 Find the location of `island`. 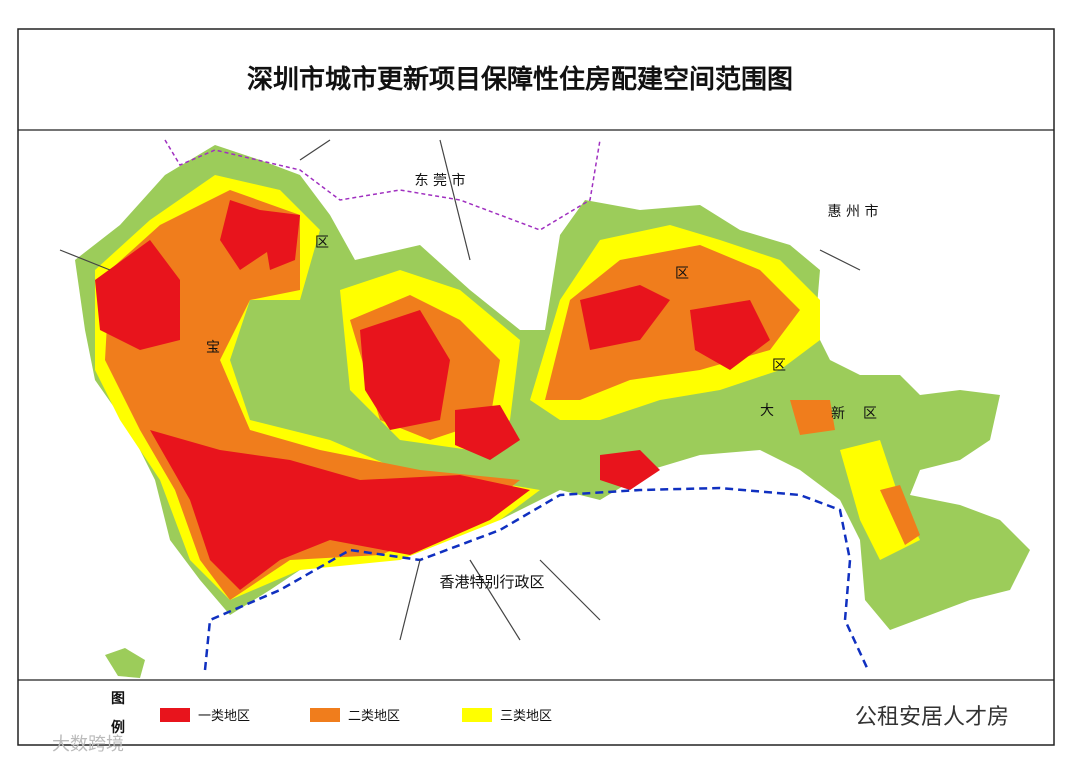

island is located at coordinates (125, 663).